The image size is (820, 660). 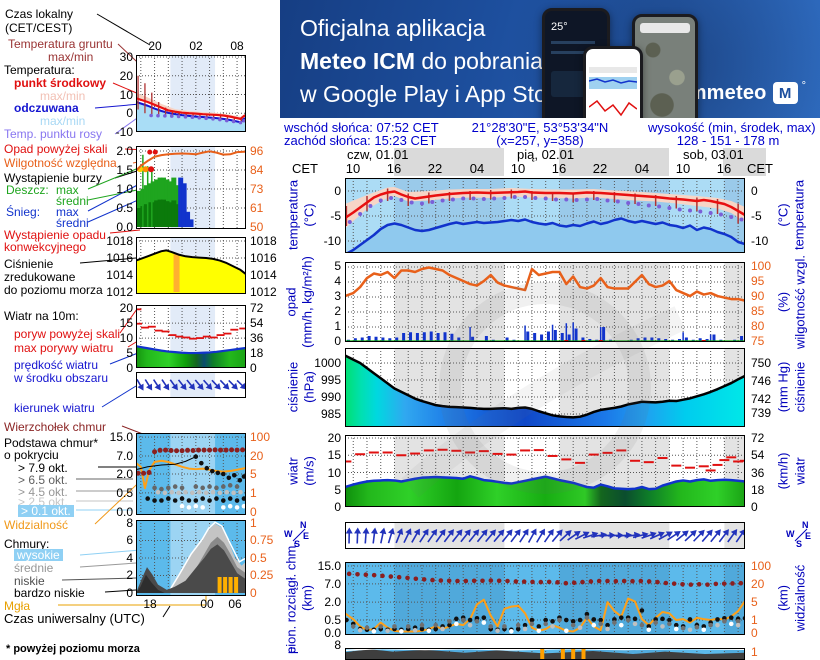 What do you see at coordinates (235, 604) in the screenshot?
I see `mini-hours-bottom-2: 06` at bounding box center [235, 604].